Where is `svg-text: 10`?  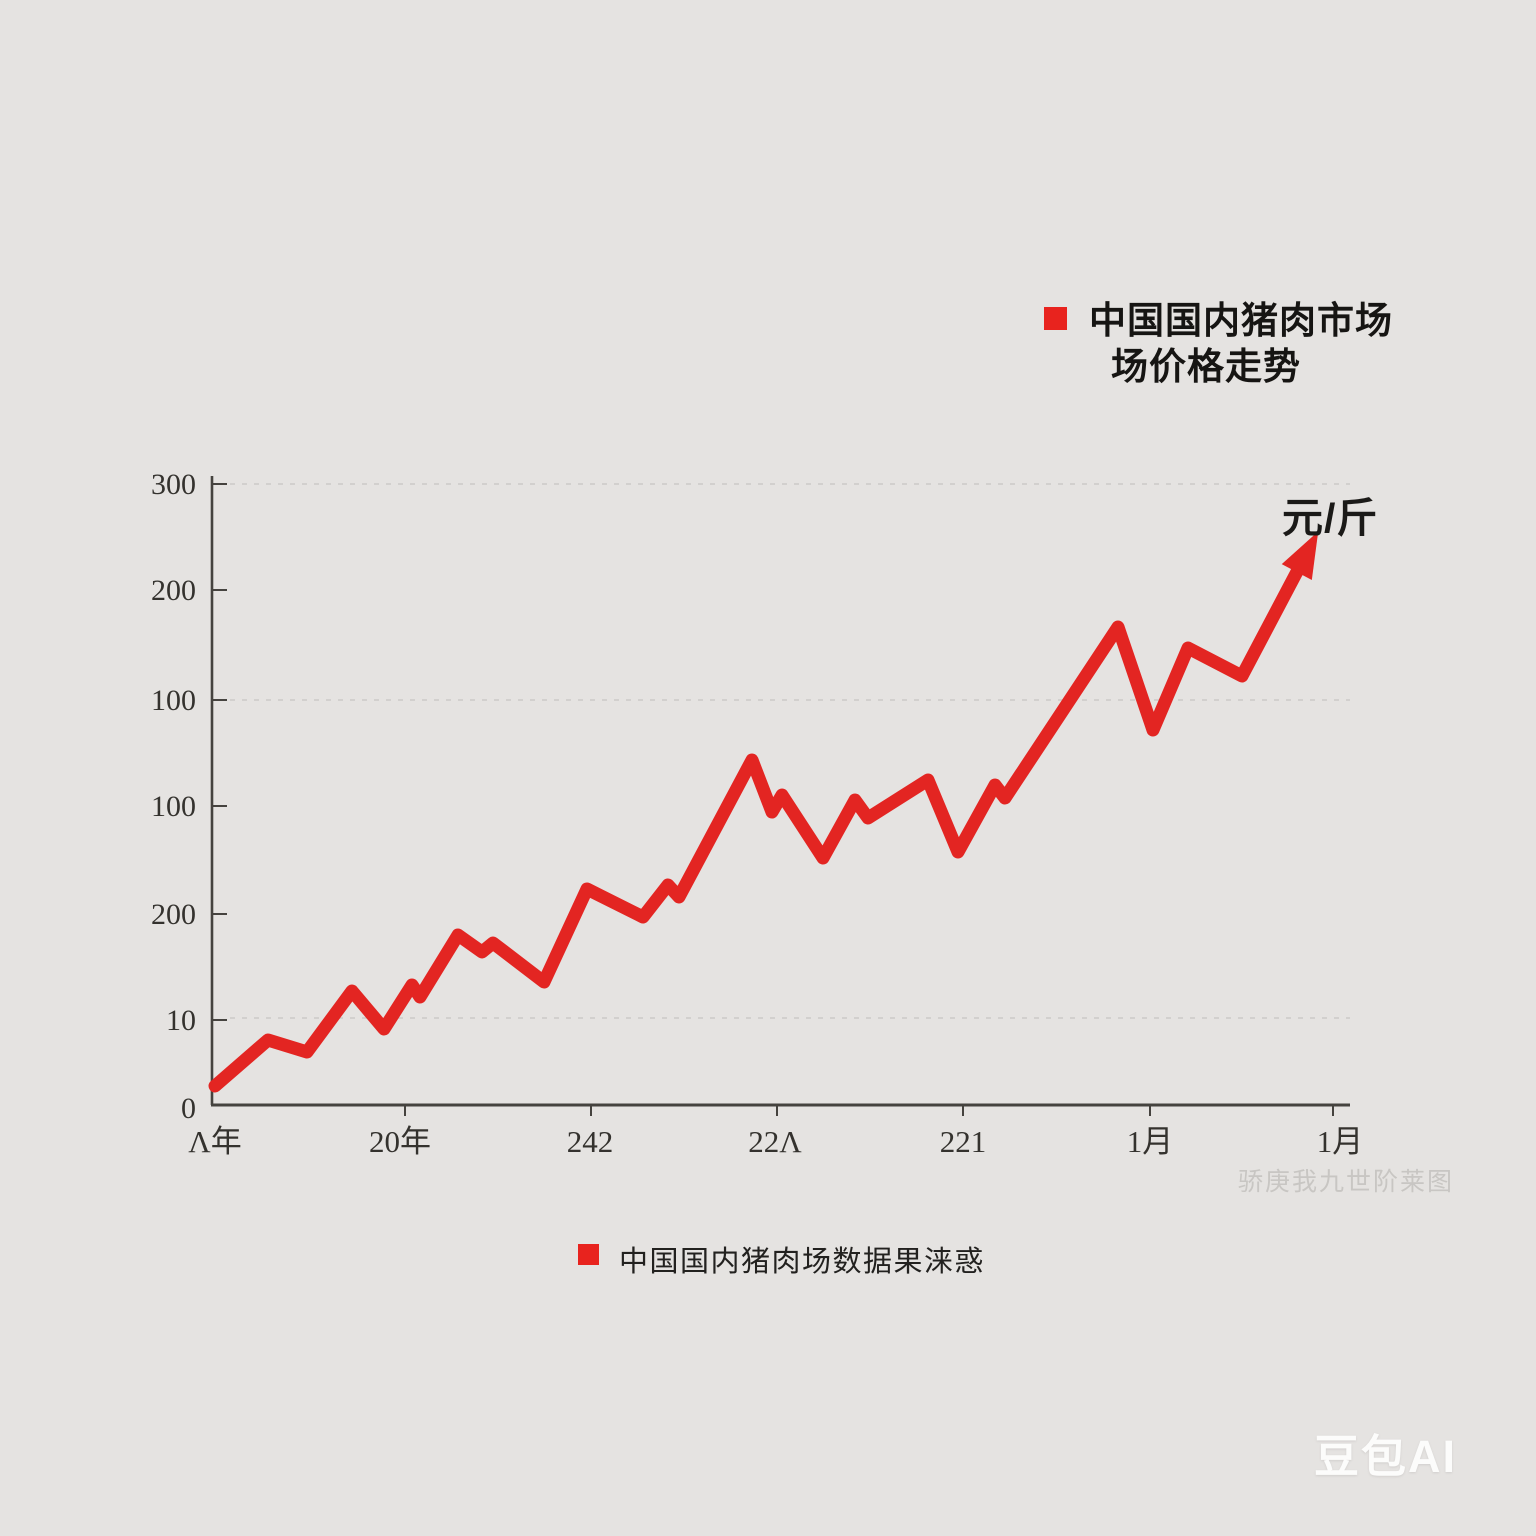
svg-text: 10 is located at coordinates (181, 1020).